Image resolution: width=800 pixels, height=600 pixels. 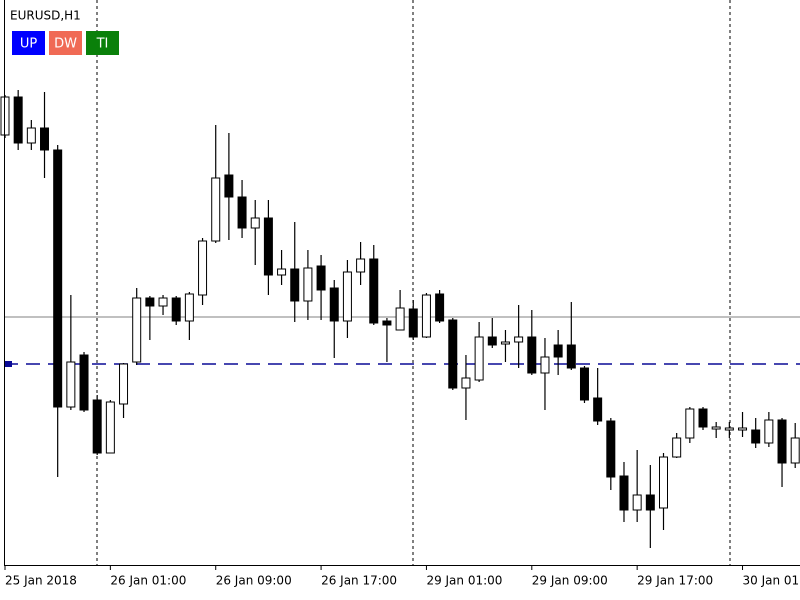 What do you see at coordinates (570, 581) in the screenshot?
I see `x-tick-label: 29 Jan 09:00` at bounding box center [570, 581].